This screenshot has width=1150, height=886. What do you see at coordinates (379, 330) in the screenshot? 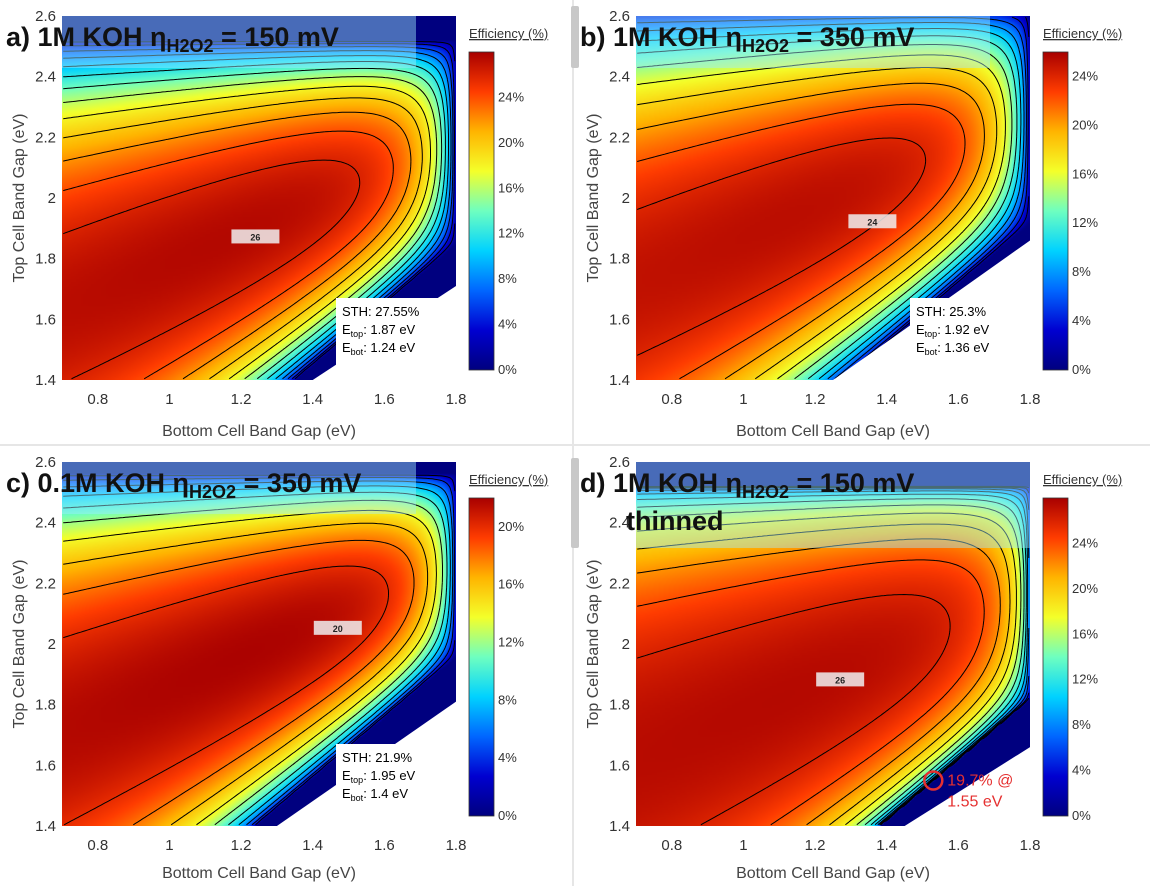
I see `info-etop: Etop: 1.87 eV` at bounding box center [379, 330].